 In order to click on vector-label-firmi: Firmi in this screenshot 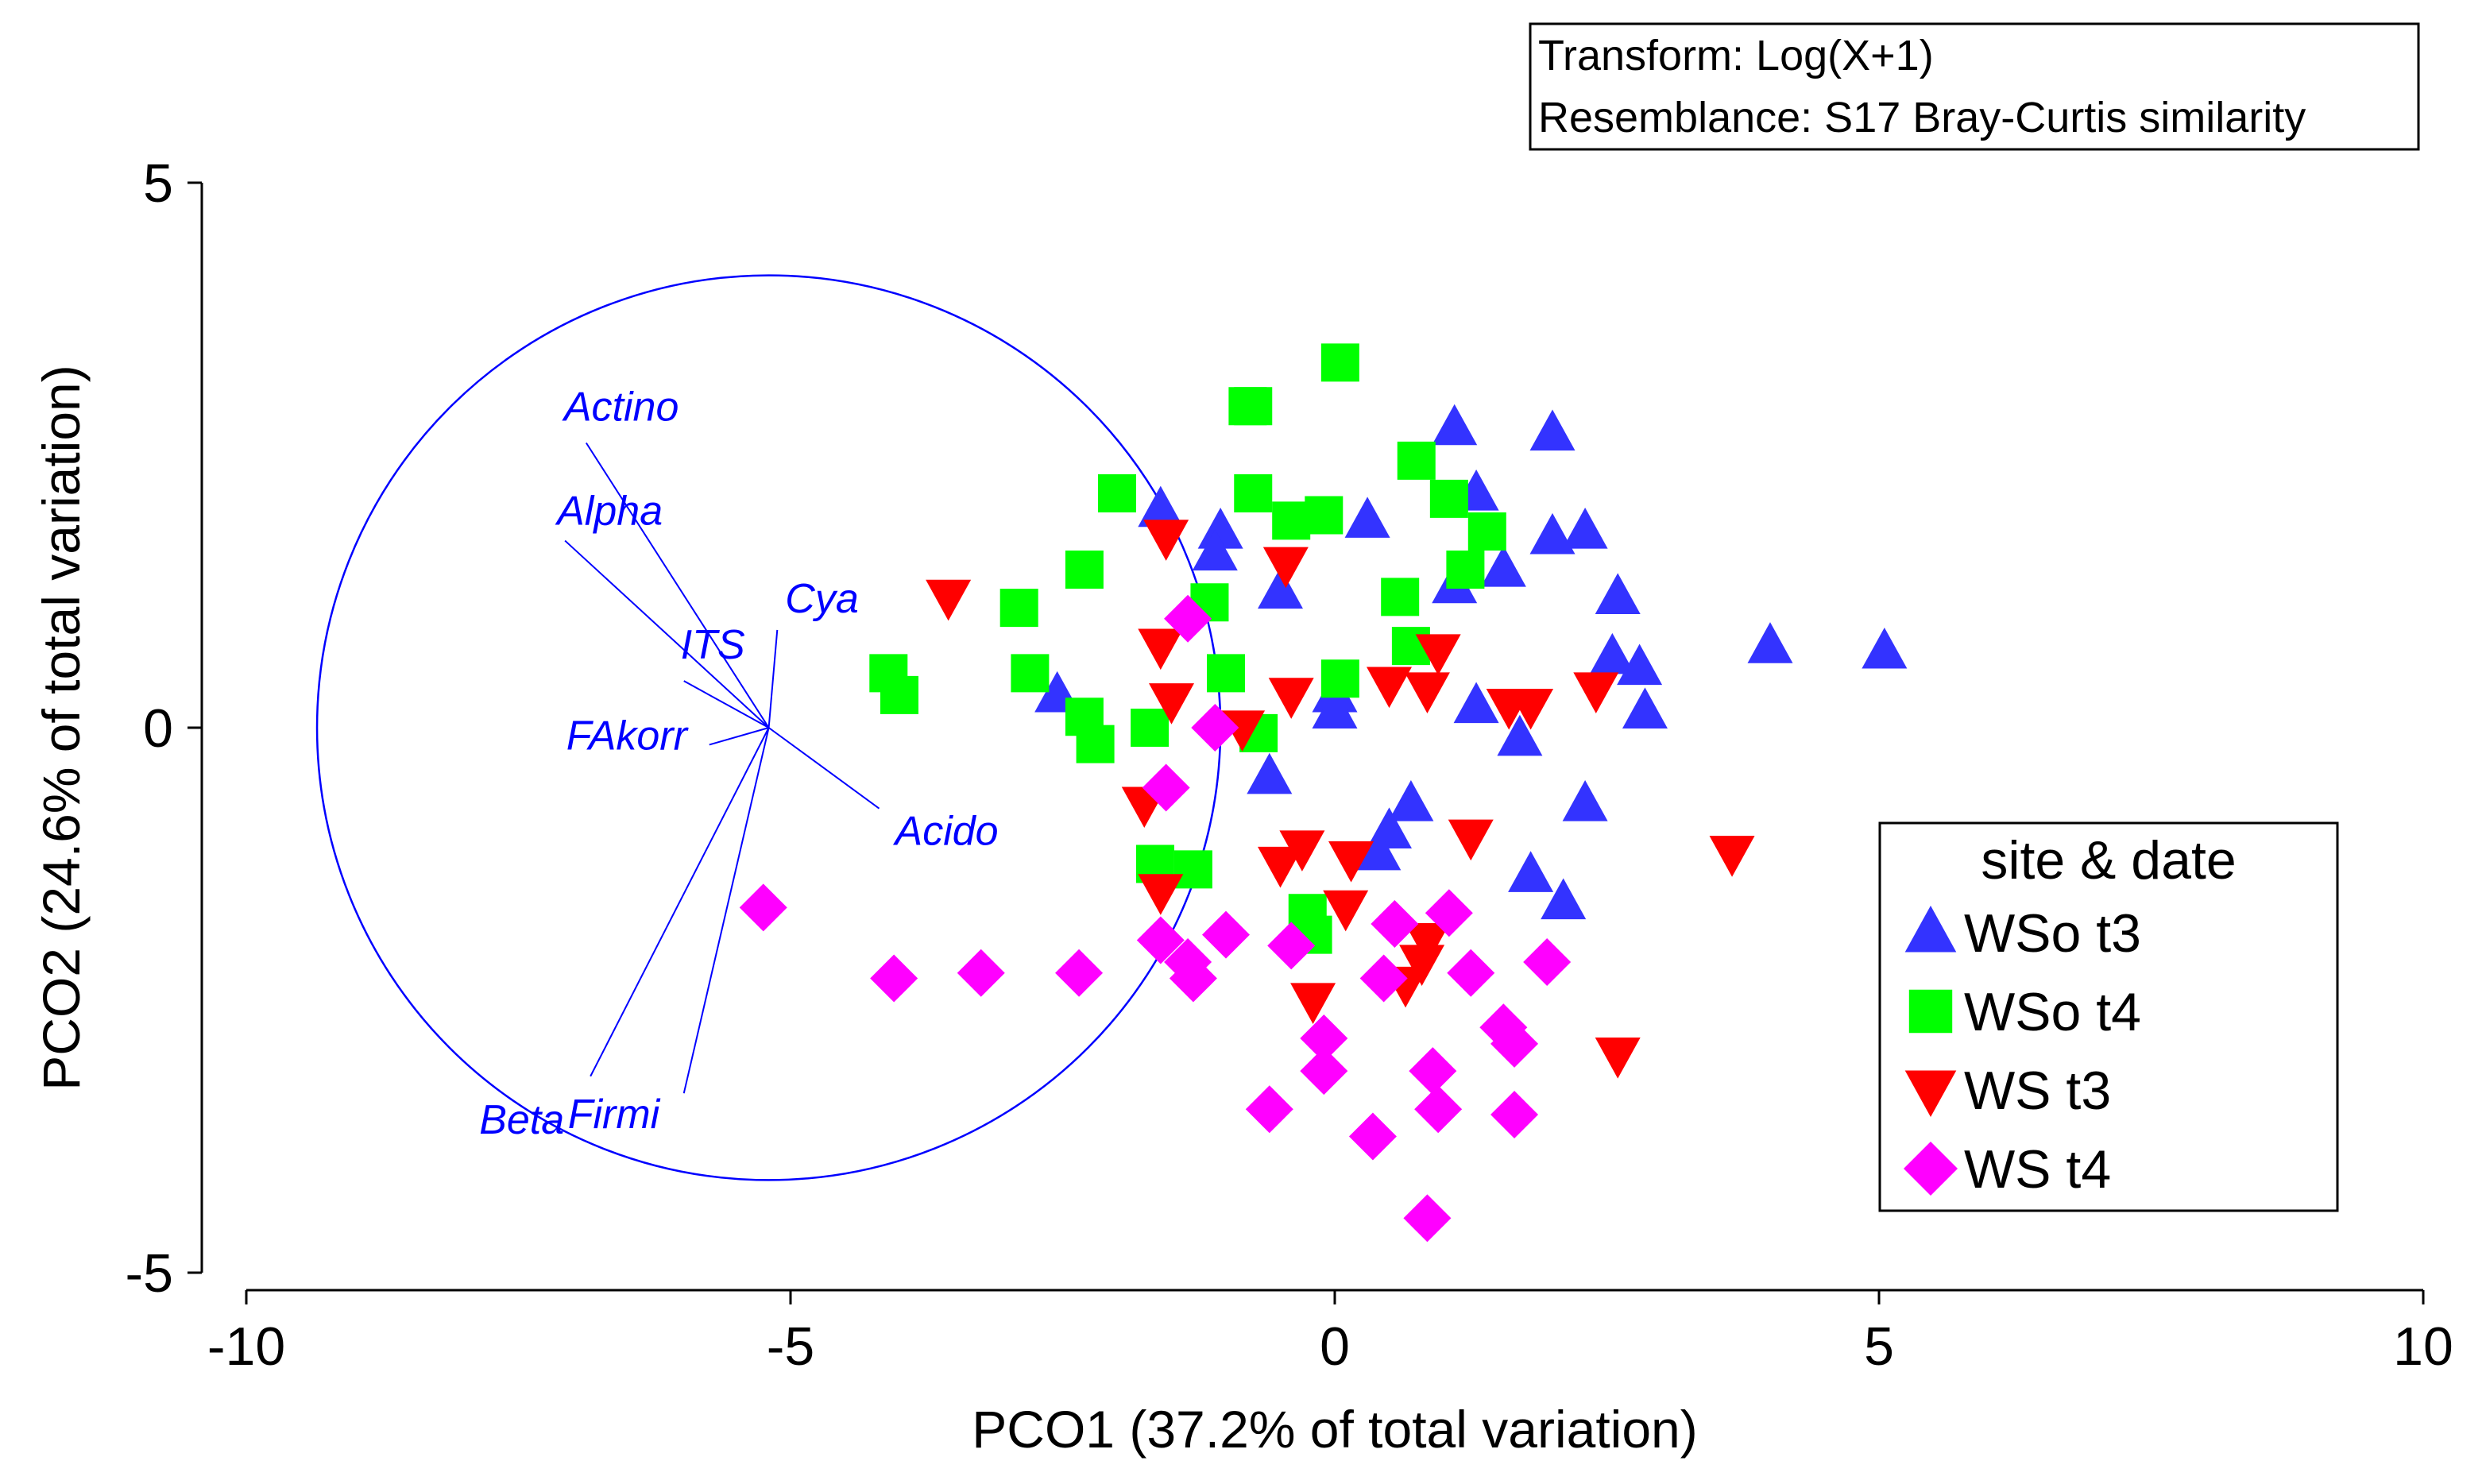, I will do `click(614, 1115)`.